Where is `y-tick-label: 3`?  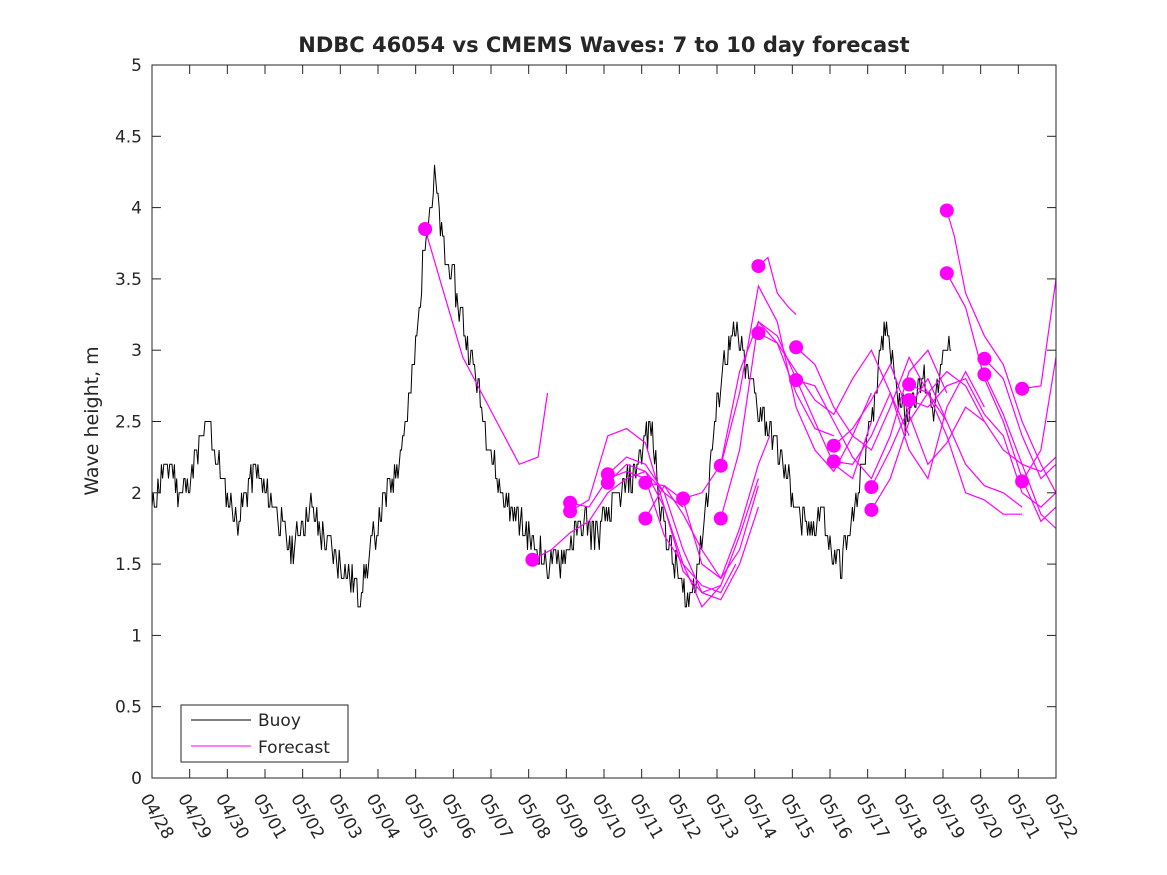 y-tick-label: 3 is located at coordinates (136, 351).